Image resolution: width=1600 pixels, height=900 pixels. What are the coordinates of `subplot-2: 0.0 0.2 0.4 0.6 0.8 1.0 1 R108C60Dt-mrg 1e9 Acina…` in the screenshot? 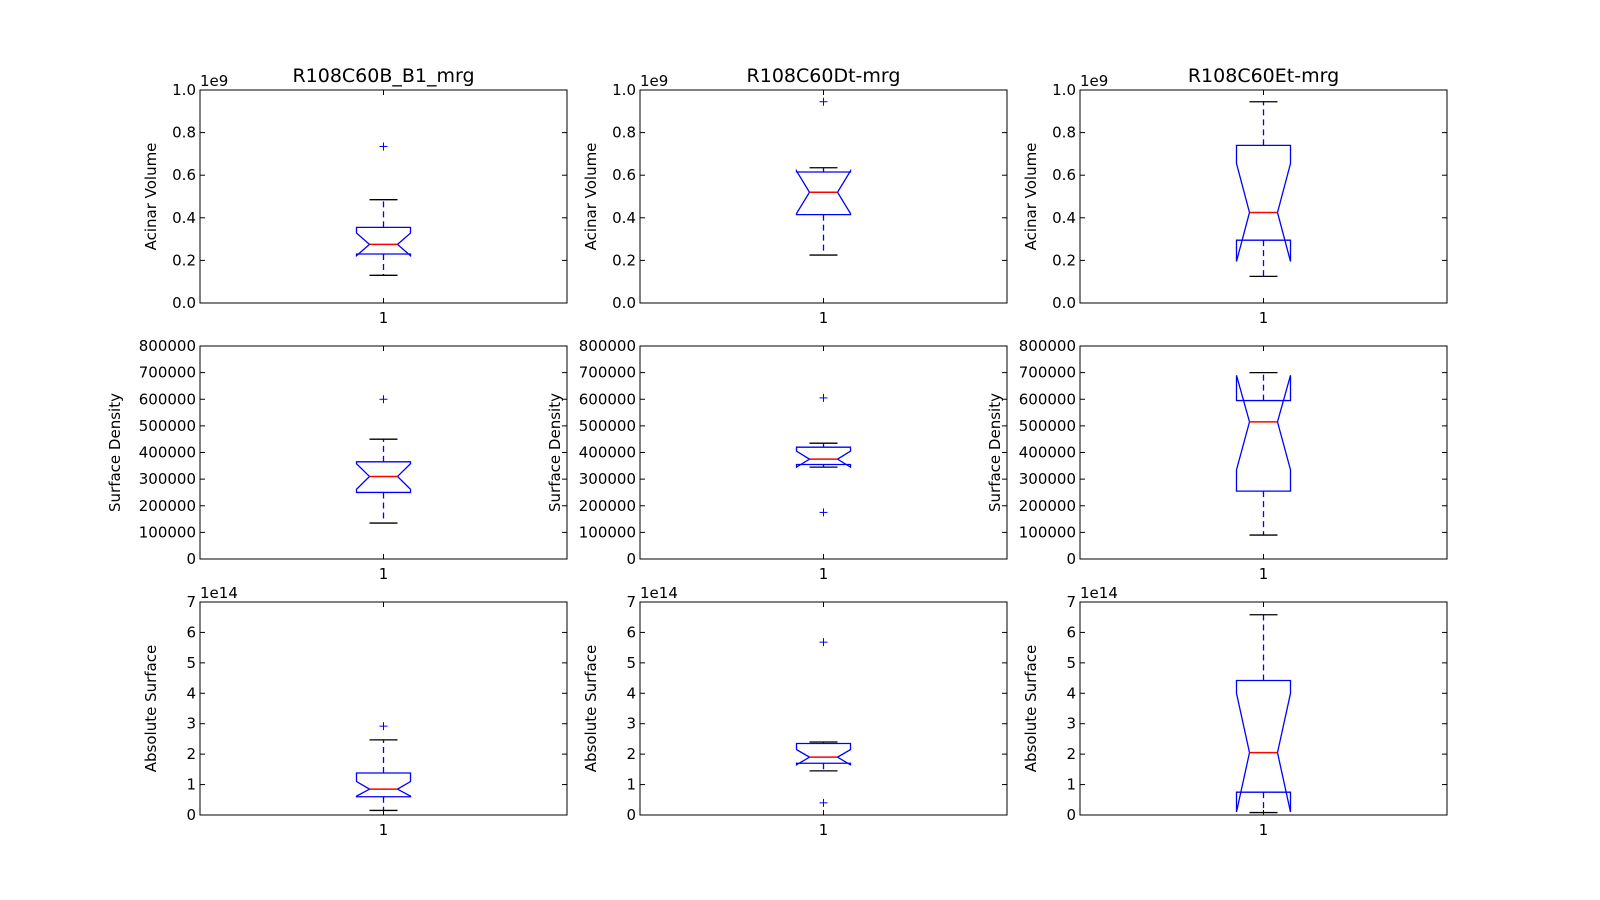 It's located at (795, 196).